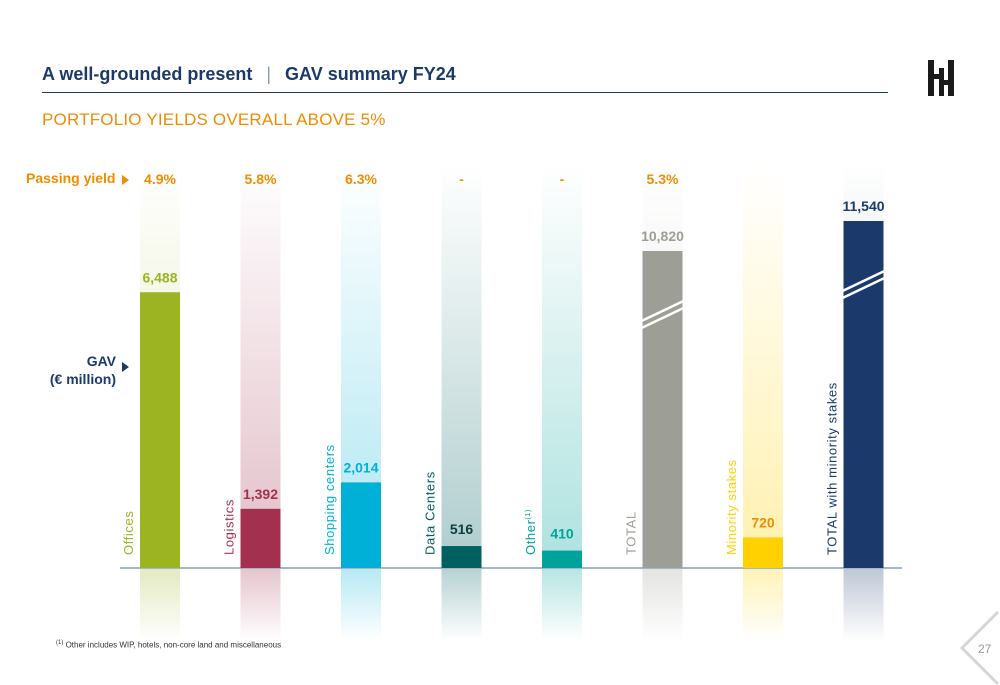 This screenshot has width=1000, height=685. Describe the element at coordinates (71, 178) in the screenshot. I see `passing-yield-label: Passing yield` at that location.